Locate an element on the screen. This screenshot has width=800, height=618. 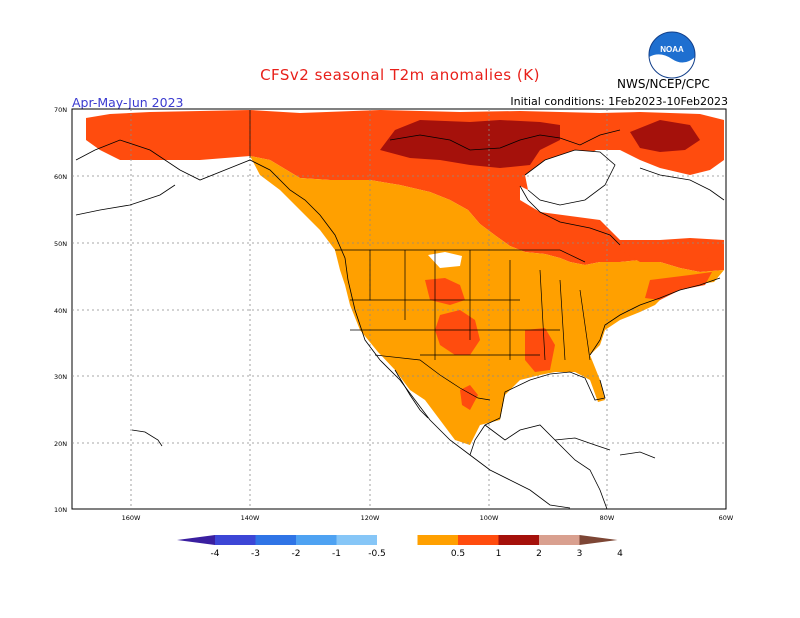
lat-label-10n: 10N is located at coordinates (60, 510).